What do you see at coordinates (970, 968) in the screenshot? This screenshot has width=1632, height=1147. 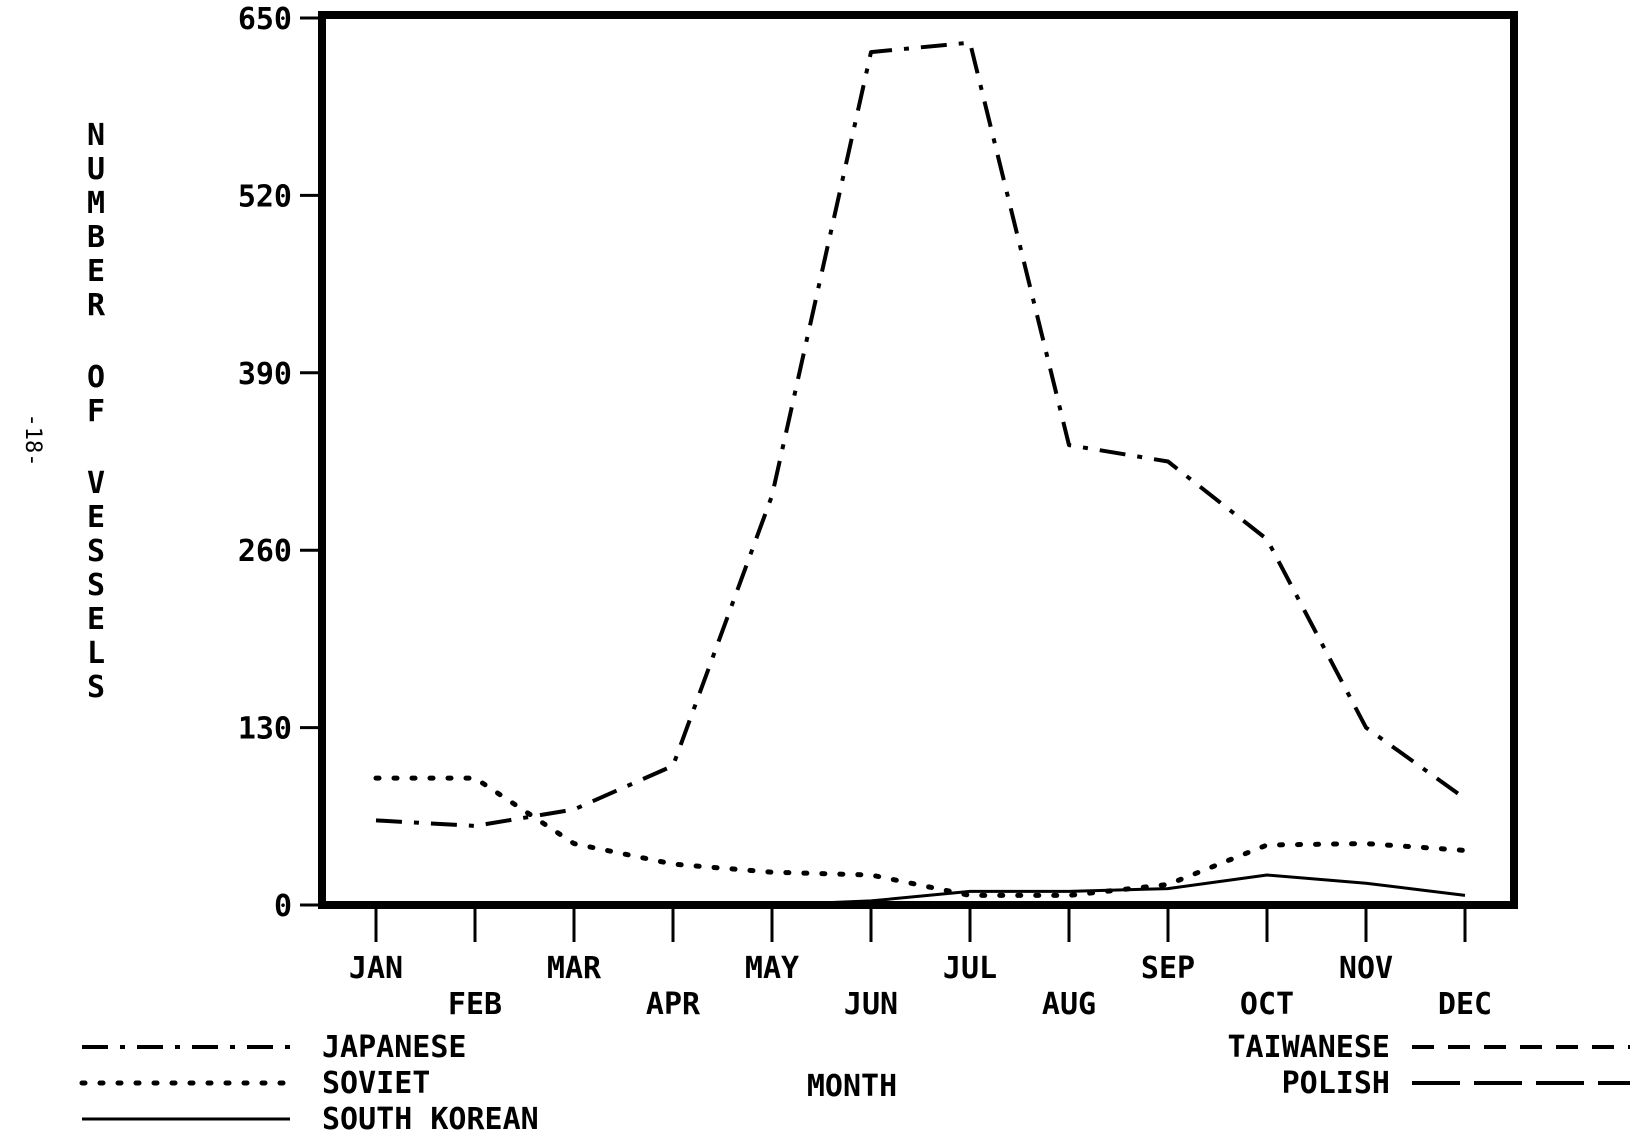 I see `x-tick-label: JUL` at bounding box center [970, 968].